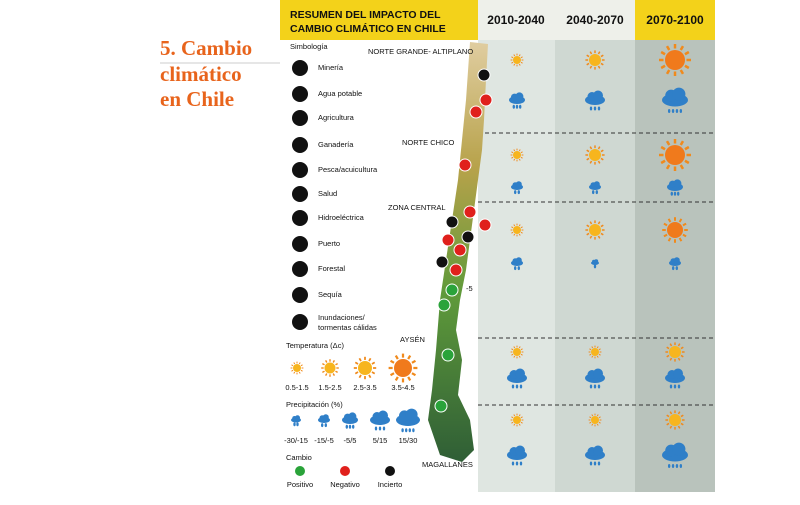 This screenshot has height=505, width=800. Describe the element at coordinates (201, 74) in the screenshot. I see `slide-title: climático` at that location.